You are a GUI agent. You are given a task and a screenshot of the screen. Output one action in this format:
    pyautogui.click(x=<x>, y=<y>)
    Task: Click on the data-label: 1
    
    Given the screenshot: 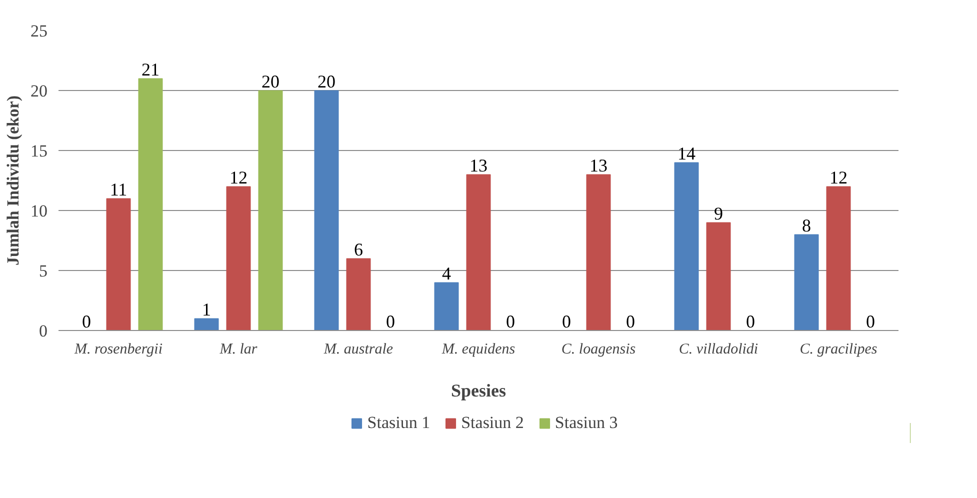 What is the action you would take?
    pyautogui.click(x=206, y=310)
    